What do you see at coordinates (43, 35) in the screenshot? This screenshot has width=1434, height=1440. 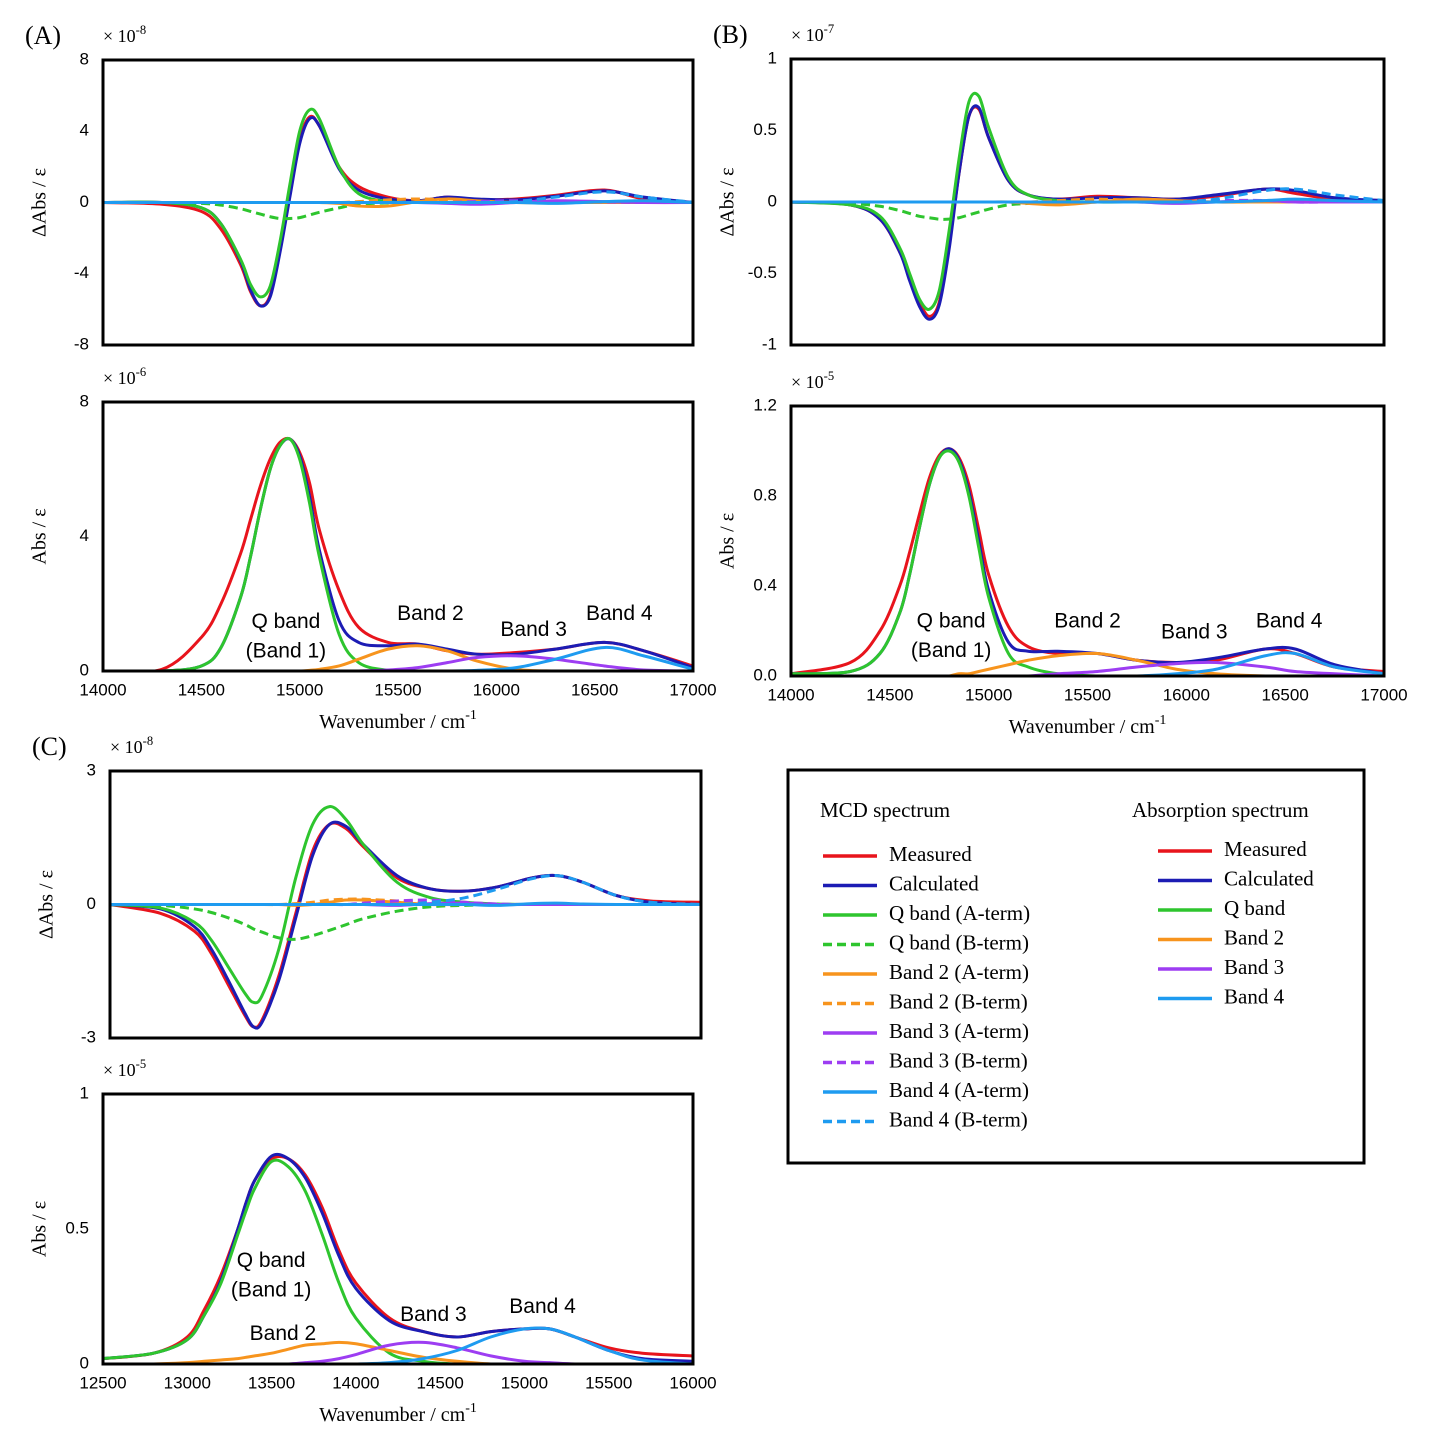 I see `panel-label: (A)` at bounding box center [43, 35].